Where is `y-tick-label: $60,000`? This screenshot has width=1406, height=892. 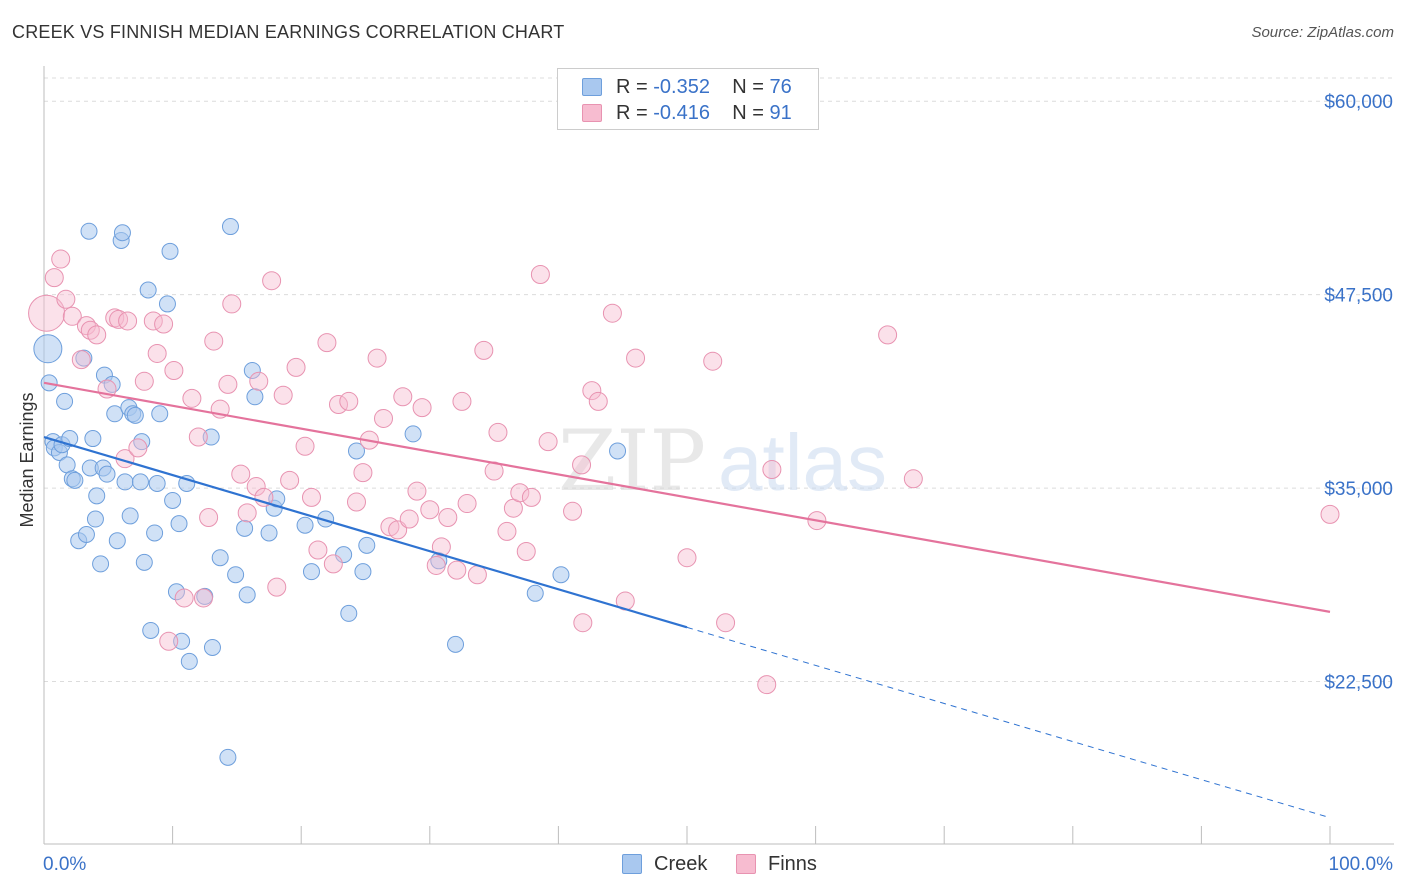 y-tick-label: $60,000 is located at coordinates (1358, 102).